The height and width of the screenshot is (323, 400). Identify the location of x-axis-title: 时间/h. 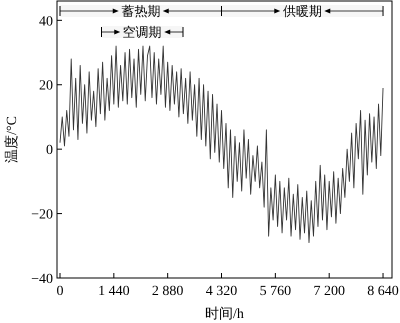
(224, 314).